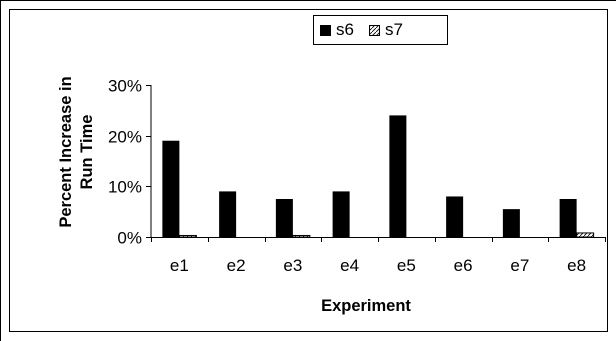  I want to click on y-axis-title-line1: Percent Increase in, so click(66, 151).